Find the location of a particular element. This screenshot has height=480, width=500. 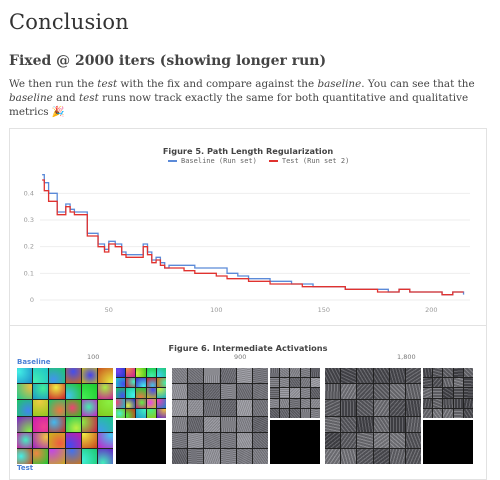

y-tick-label: 0.3 is located at coordinates (29, 220).